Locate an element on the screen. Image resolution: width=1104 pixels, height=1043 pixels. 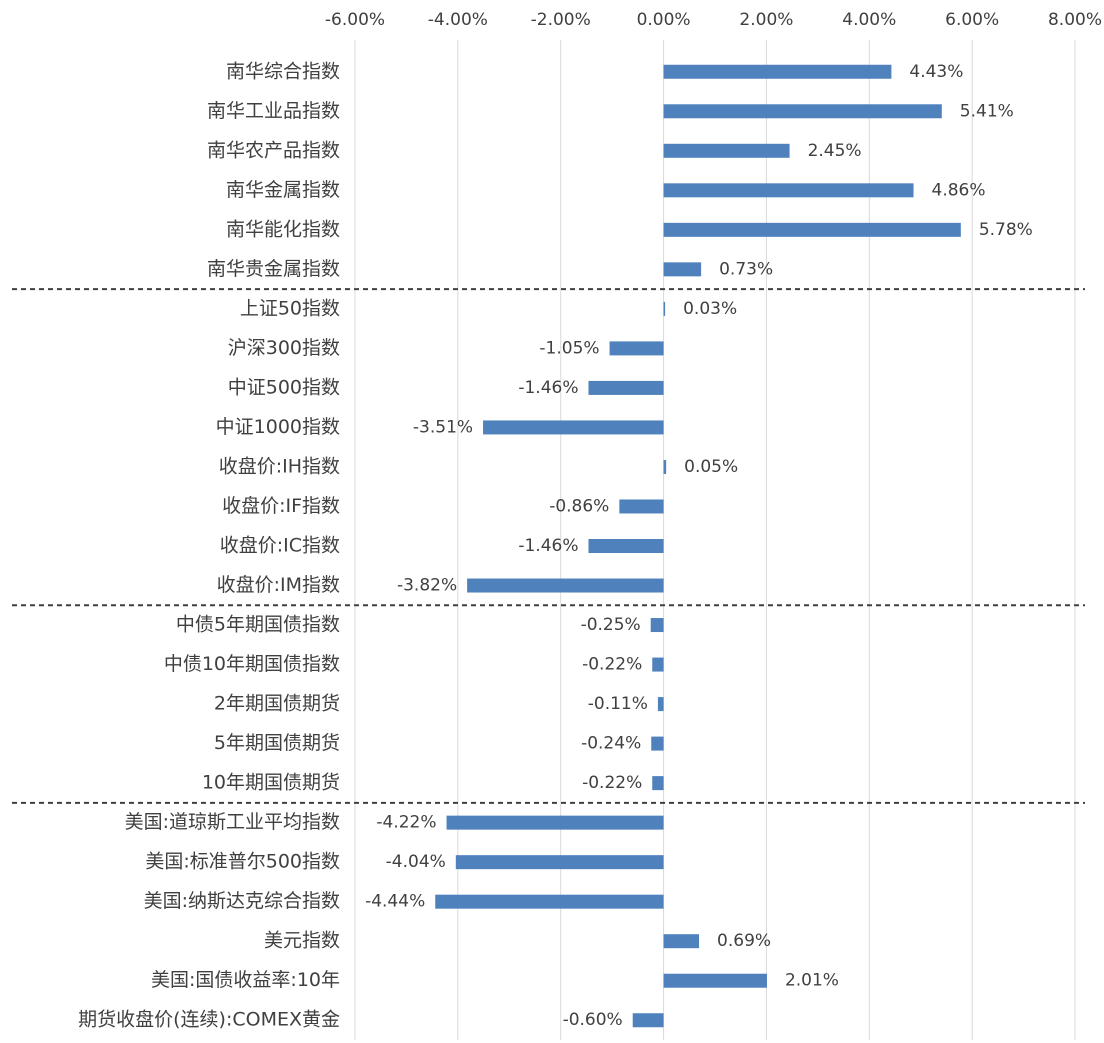
category-label: 南华综合指数 is located at coordinates (283, 71).